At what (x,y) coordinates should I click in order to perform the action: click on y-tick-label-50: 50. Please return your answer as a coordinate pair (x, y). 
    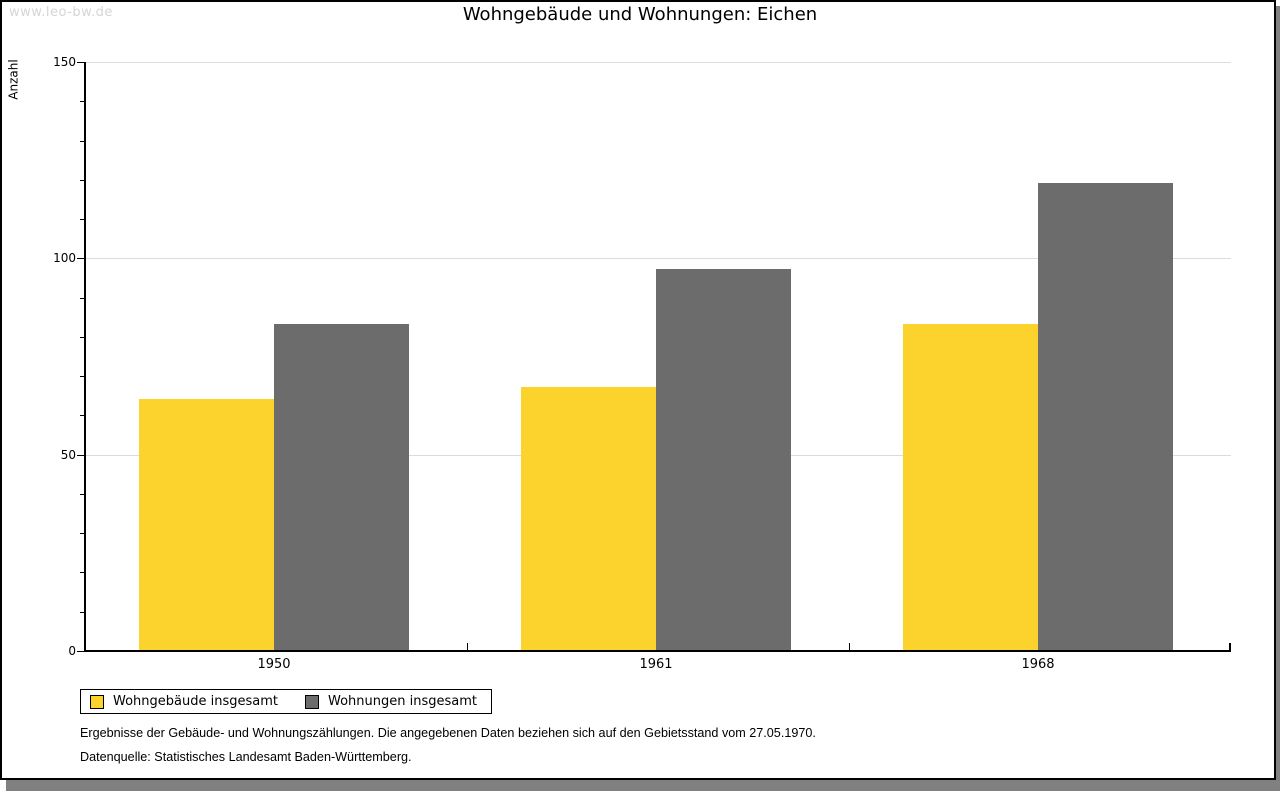
    Looking at the image, I should click on (68, 455).